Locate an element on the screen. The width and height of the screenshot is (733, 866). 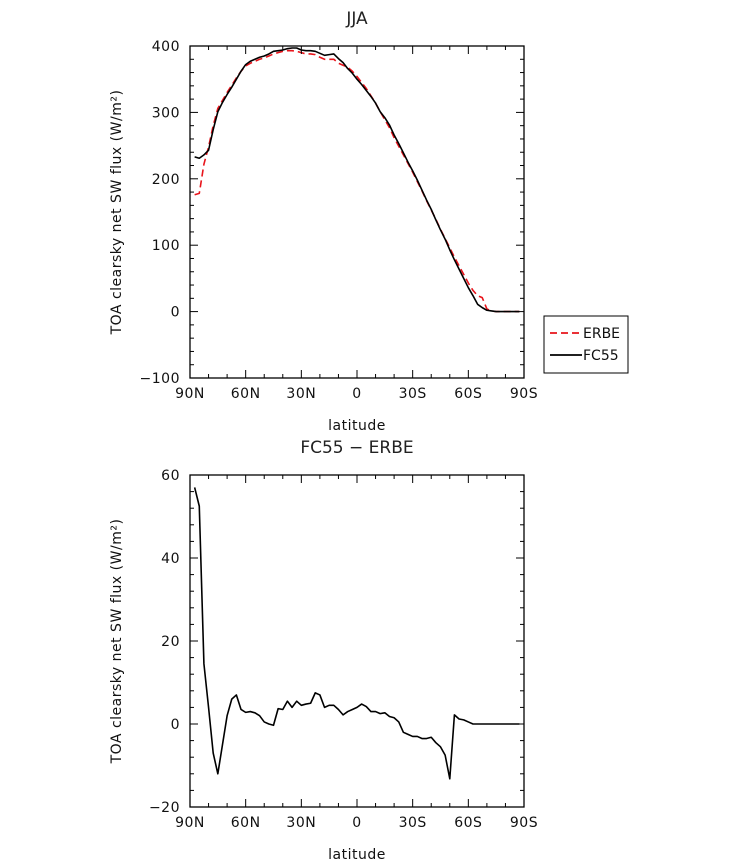
chart-top-legend: ERBE FC55 is located at coordinates (586, 344).